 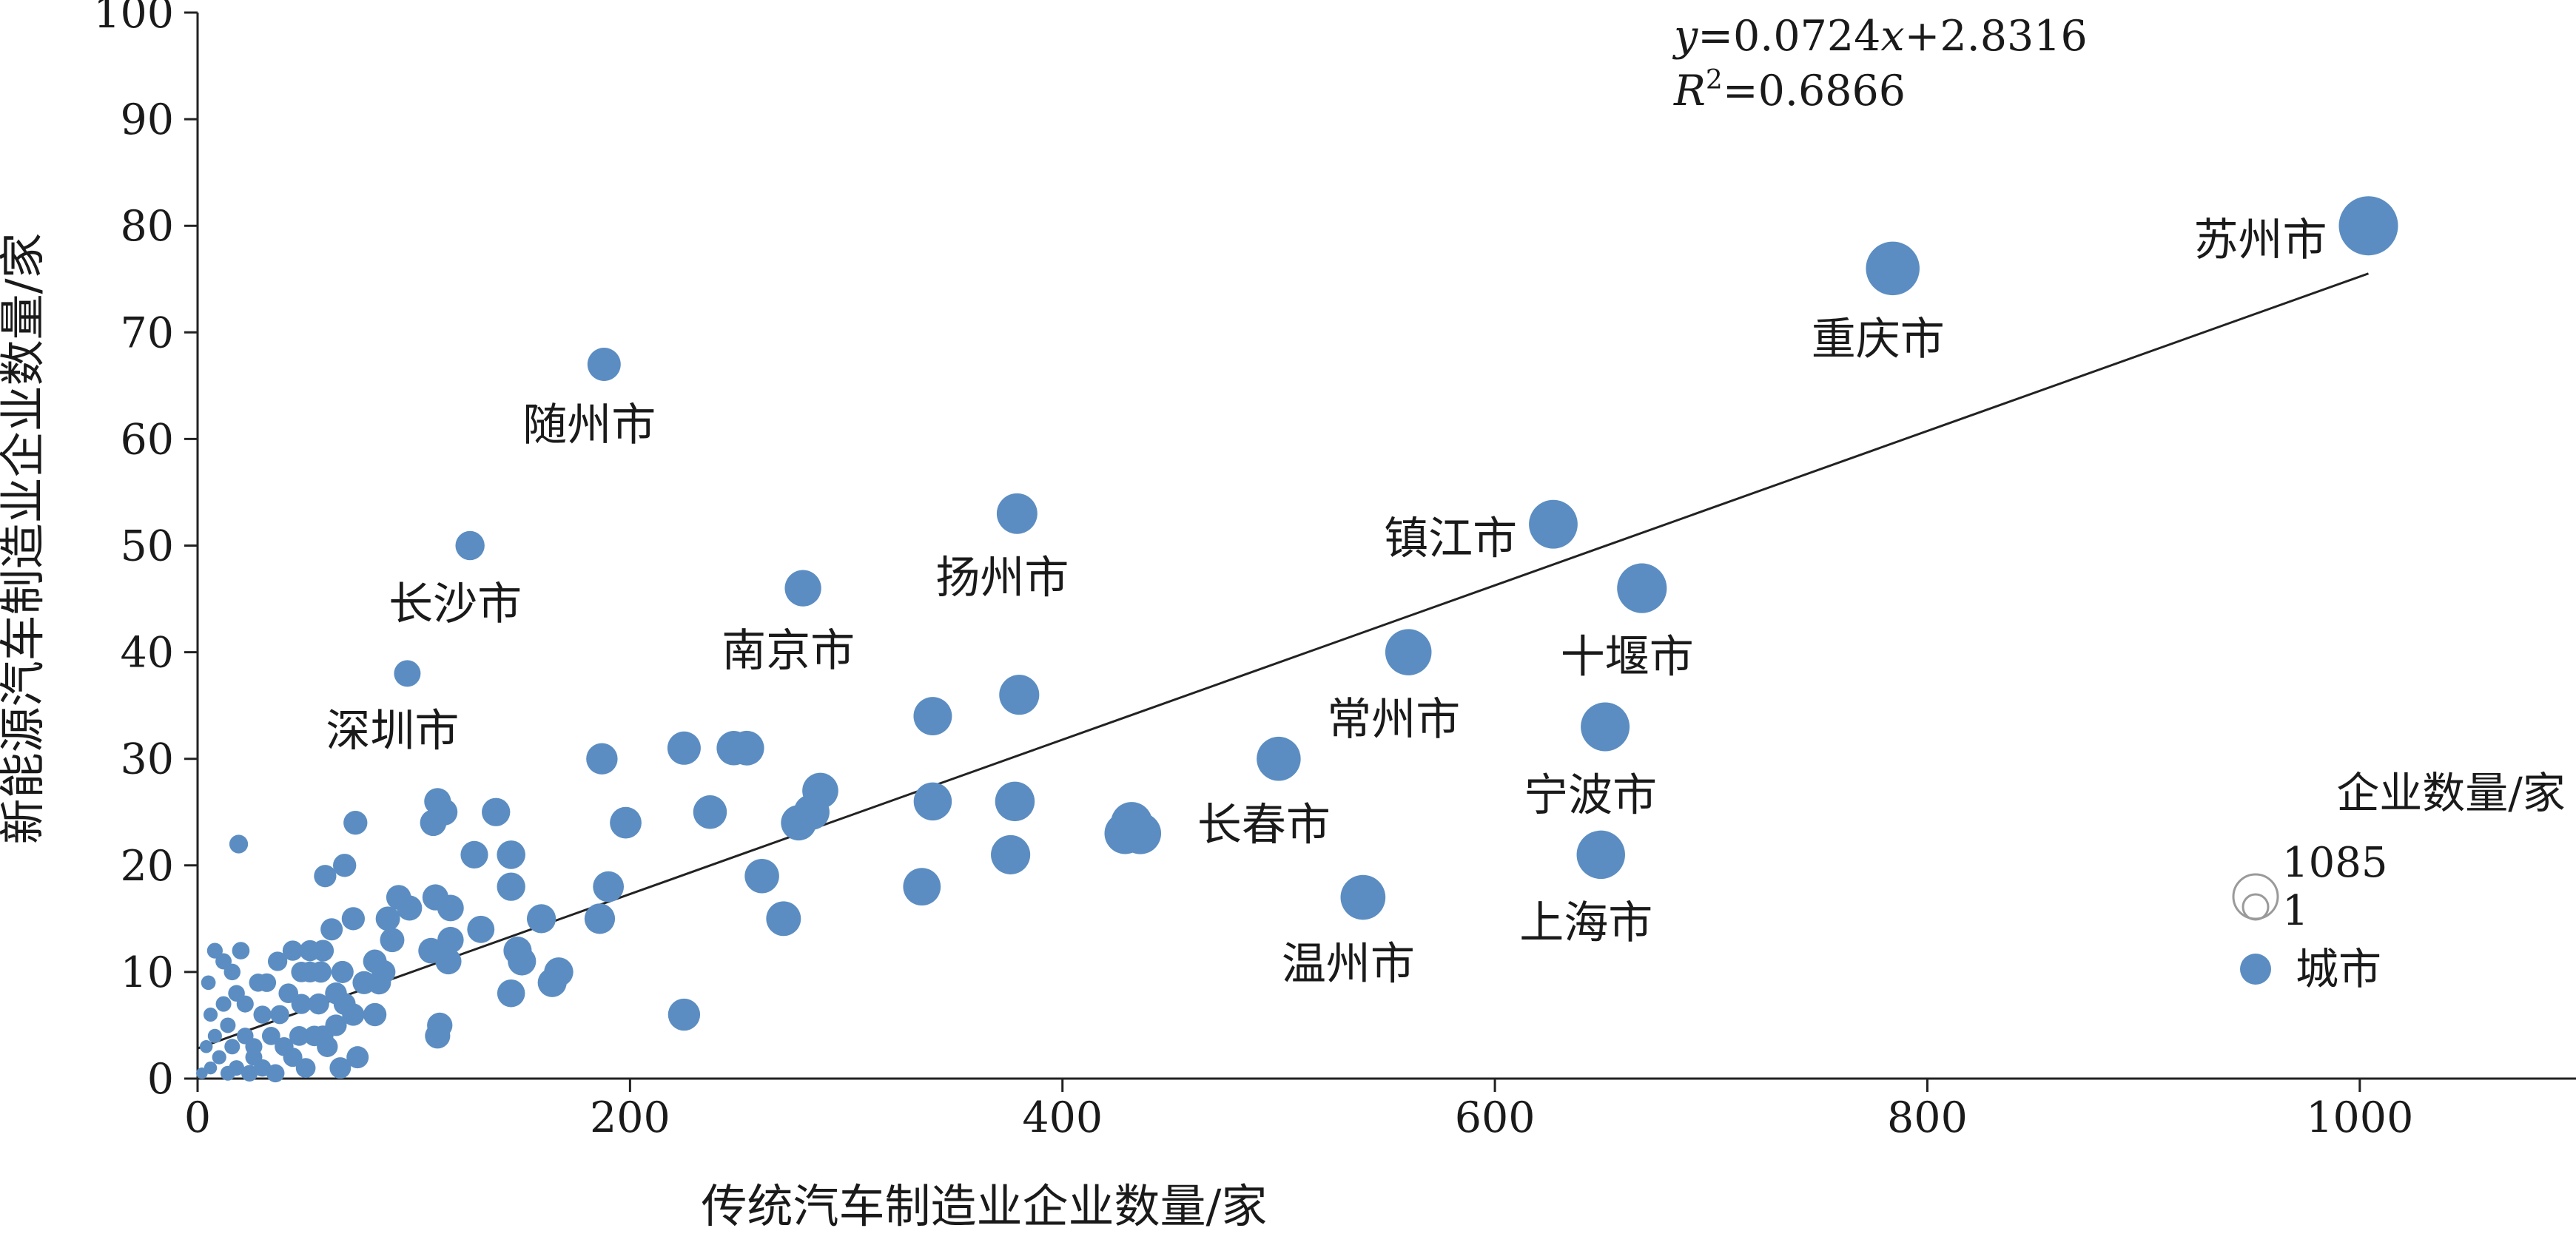 What do you see at coordinates (2359, 1117) in the screenshot?
I see `x-tick-label: 1000` at bounding box center [2359, 1117].